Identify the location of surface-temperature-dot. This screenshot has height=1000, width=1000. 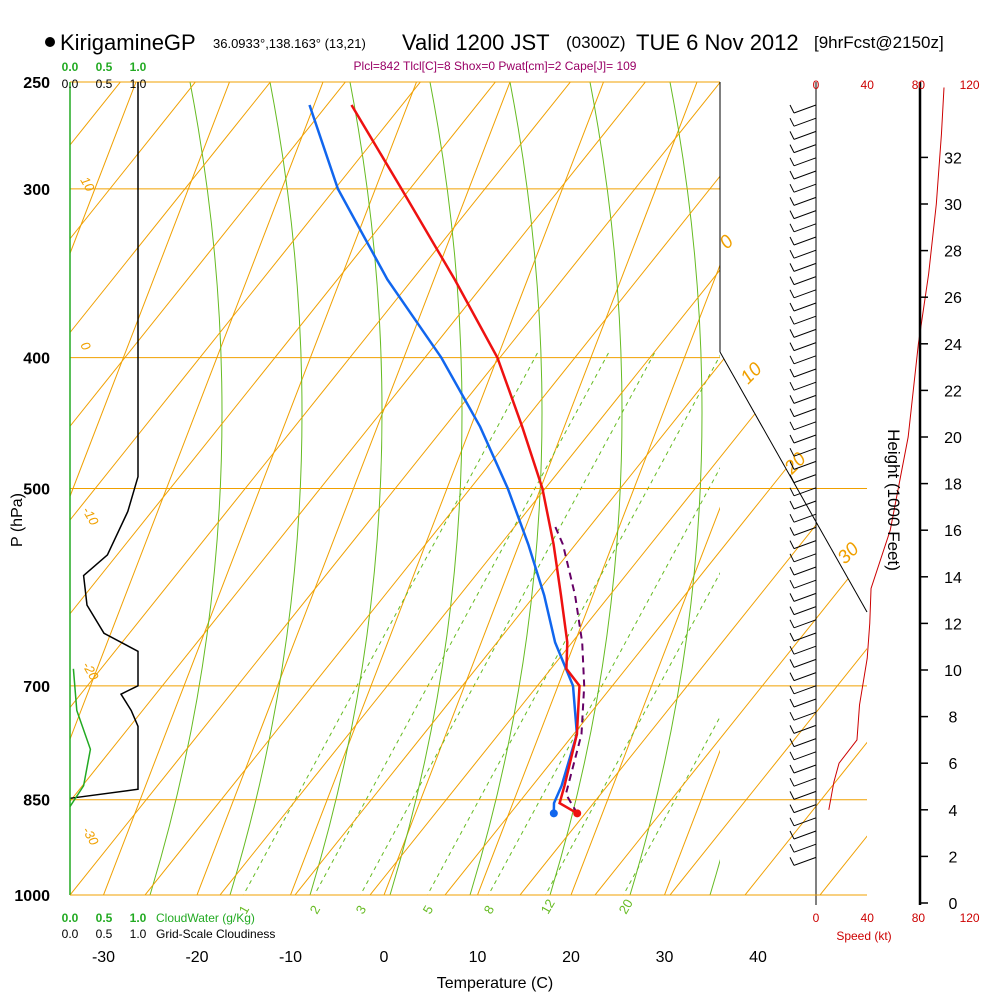
(577, 813).